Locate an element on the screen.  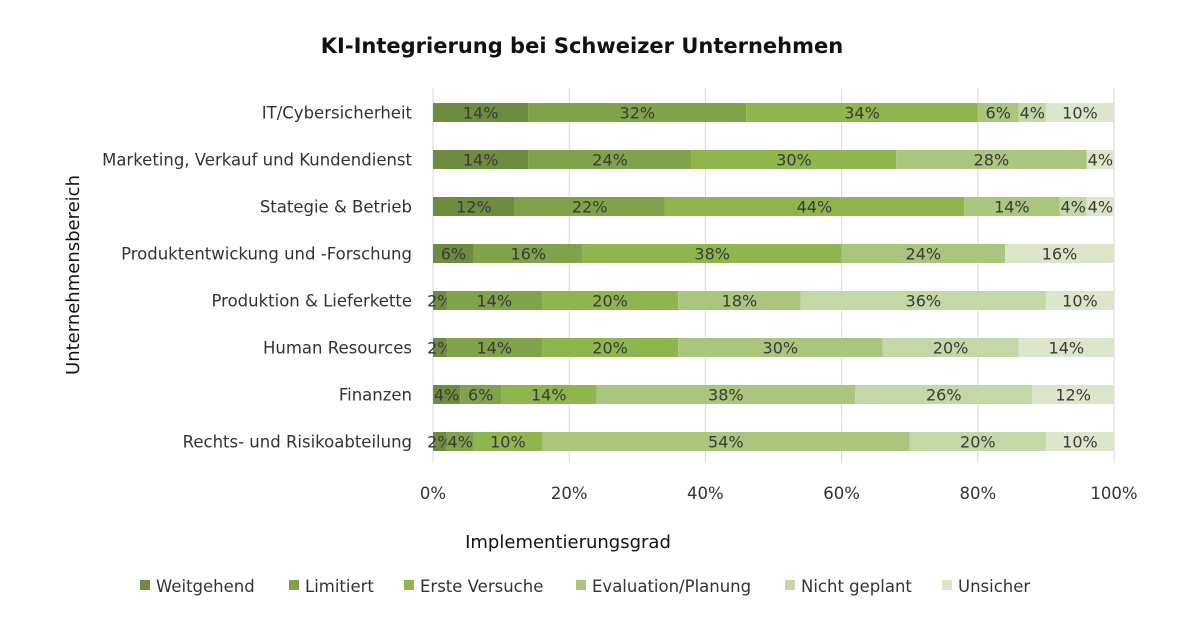
category-label: Produktentwickung und -Forschung is located at coordinates (266, 254).